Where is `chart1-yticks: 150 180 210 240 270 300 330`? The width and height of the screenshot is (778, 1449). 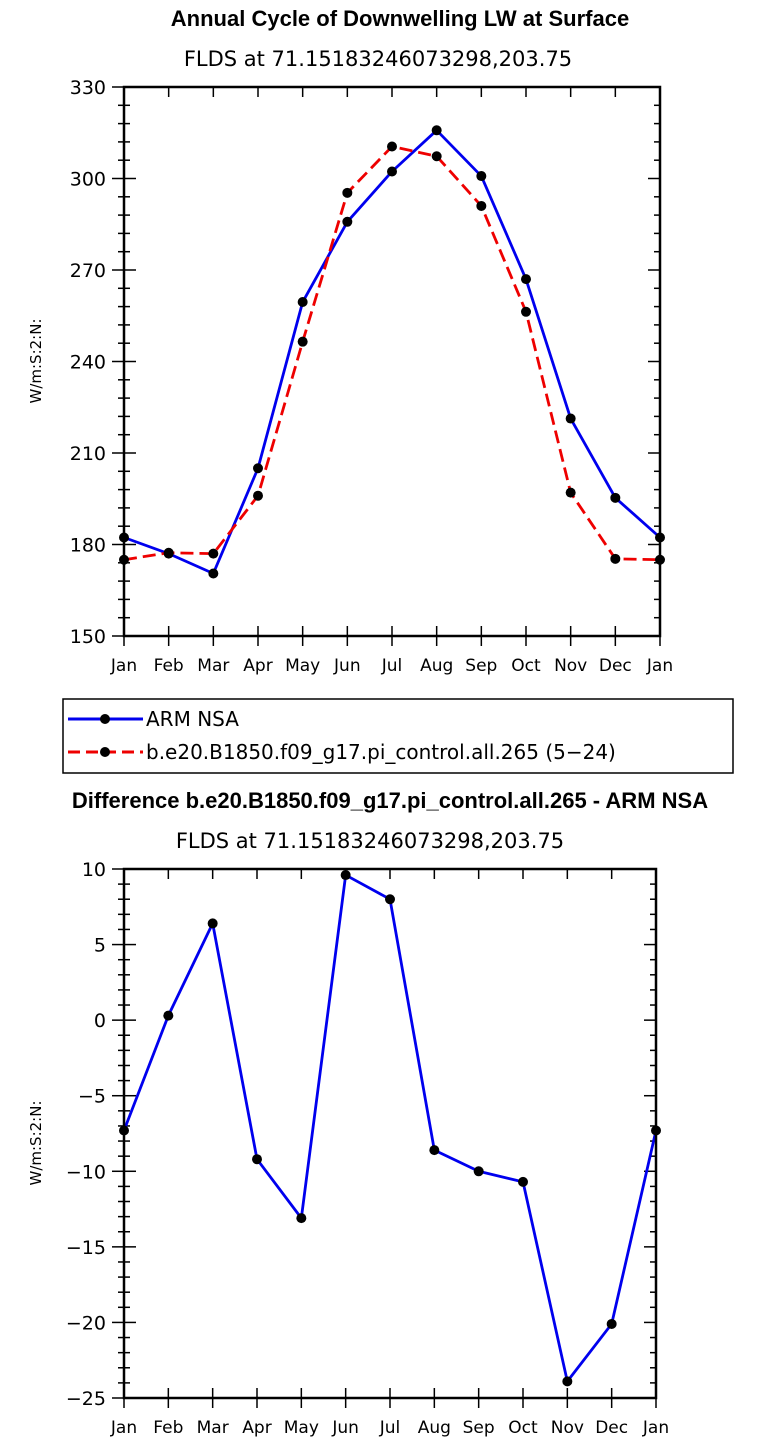 chart1-yticks: 150 180 210 240 270 300 330 is located at coordinates (88, 362).